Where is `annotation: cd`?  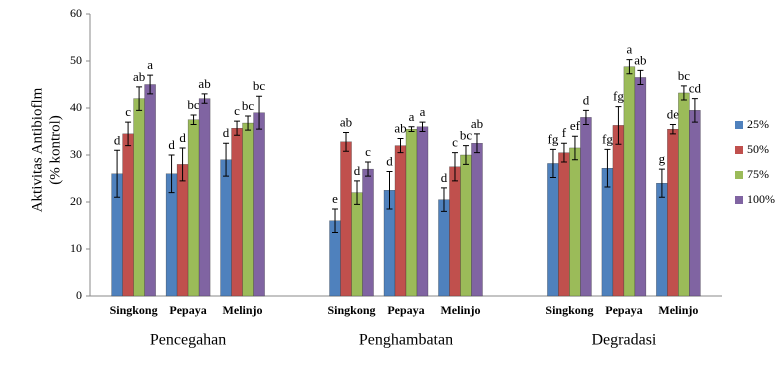 annotation: cd is located at coordinates (695, 88).